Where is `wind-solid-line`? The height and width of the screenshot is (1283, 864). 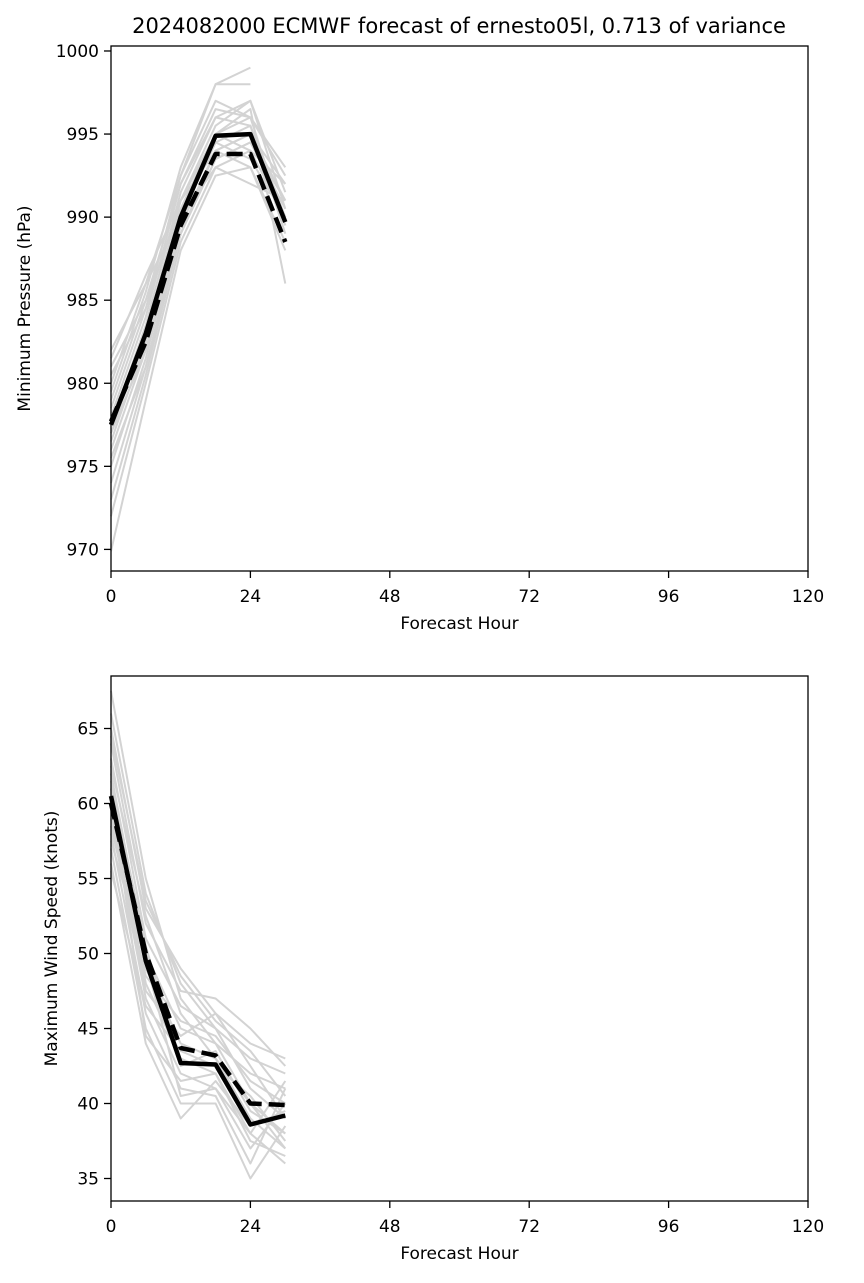
wind-solid-line is located at coordinates (197, 961).